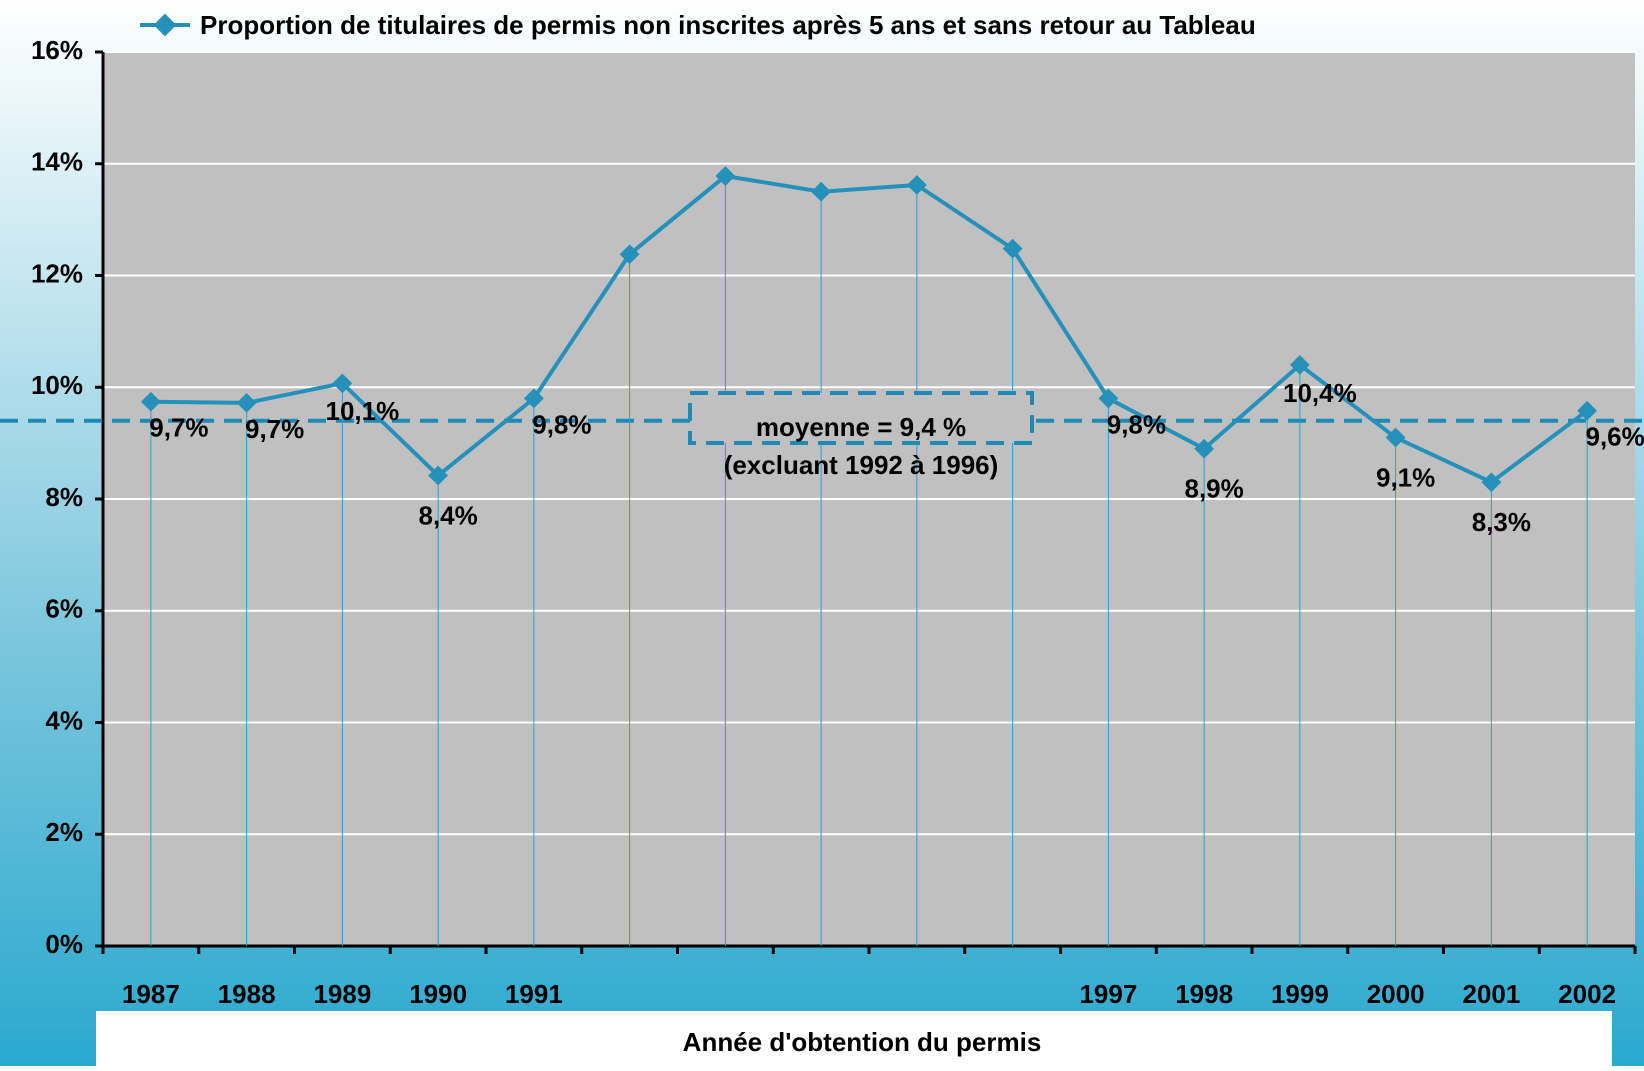 This screenshot has height=1071, width=1644. Describe the element at coordinates (1396, 994) in the screenshot. I see `x-tick-label: 2000` at that location.